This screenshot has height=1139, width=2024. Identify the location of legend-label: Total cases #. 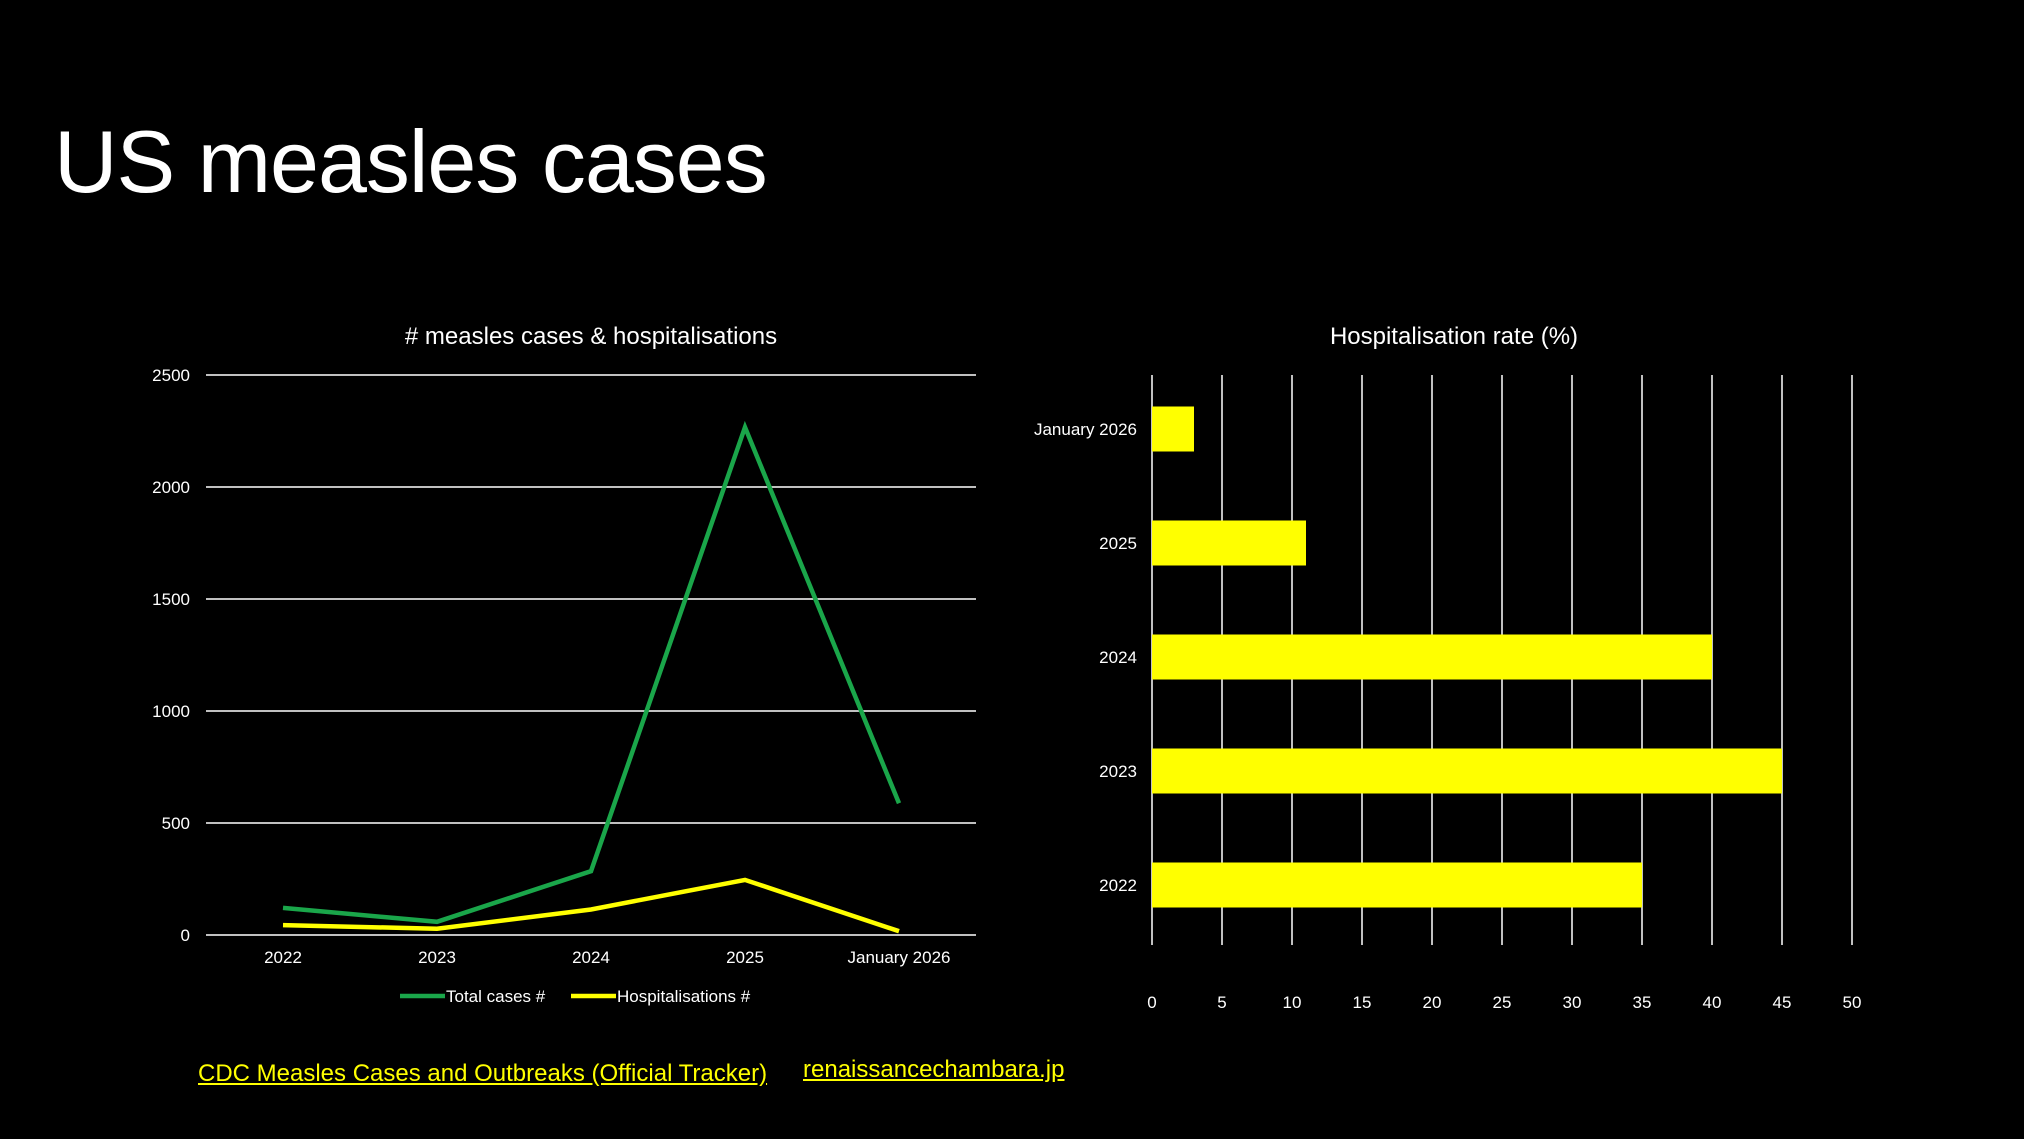
(496, 996).